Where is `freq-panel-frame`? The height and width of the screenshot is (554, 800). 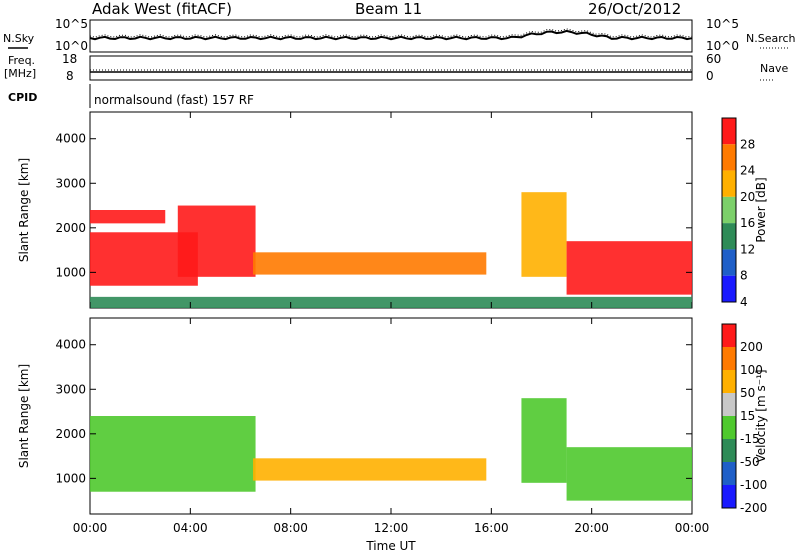
freq-panel-frame is located at coordinates (391, 68).